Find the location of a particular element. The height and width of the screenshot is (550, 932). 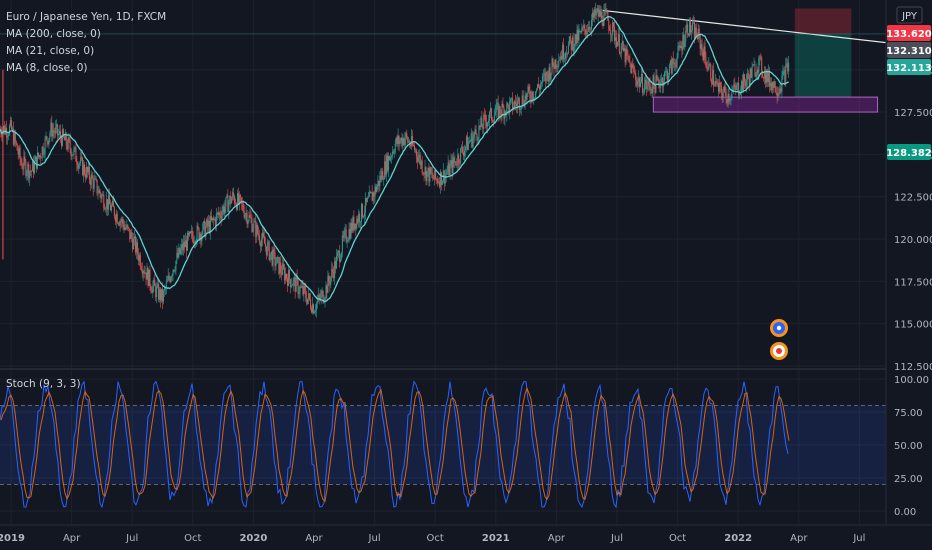

price-tick: 112.500 is located at coordinates (913, 367).